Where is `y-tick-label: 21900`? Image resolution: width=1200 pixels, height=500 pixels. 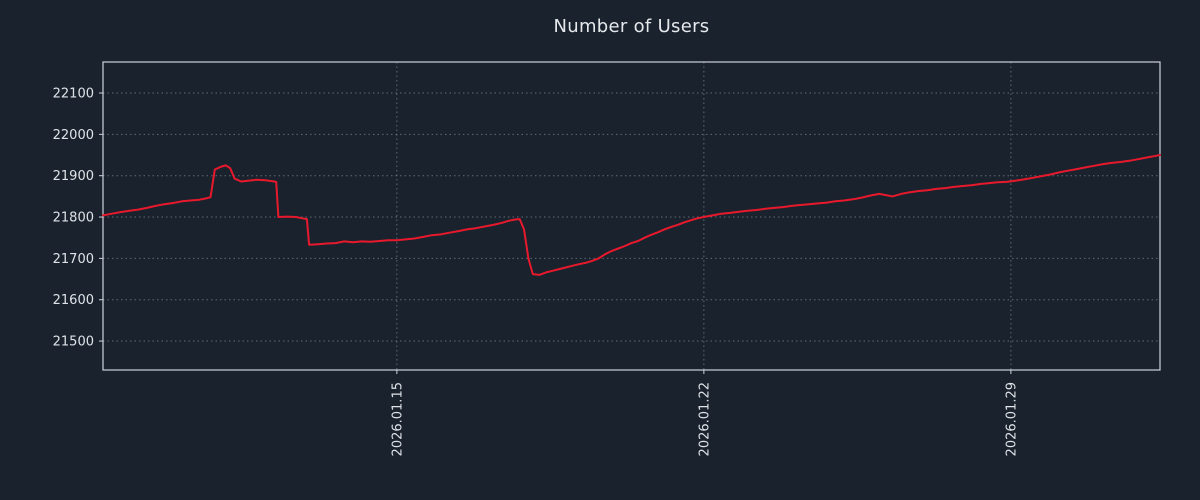 y-tick-label: 21900 is located at coordinates (73, 176).